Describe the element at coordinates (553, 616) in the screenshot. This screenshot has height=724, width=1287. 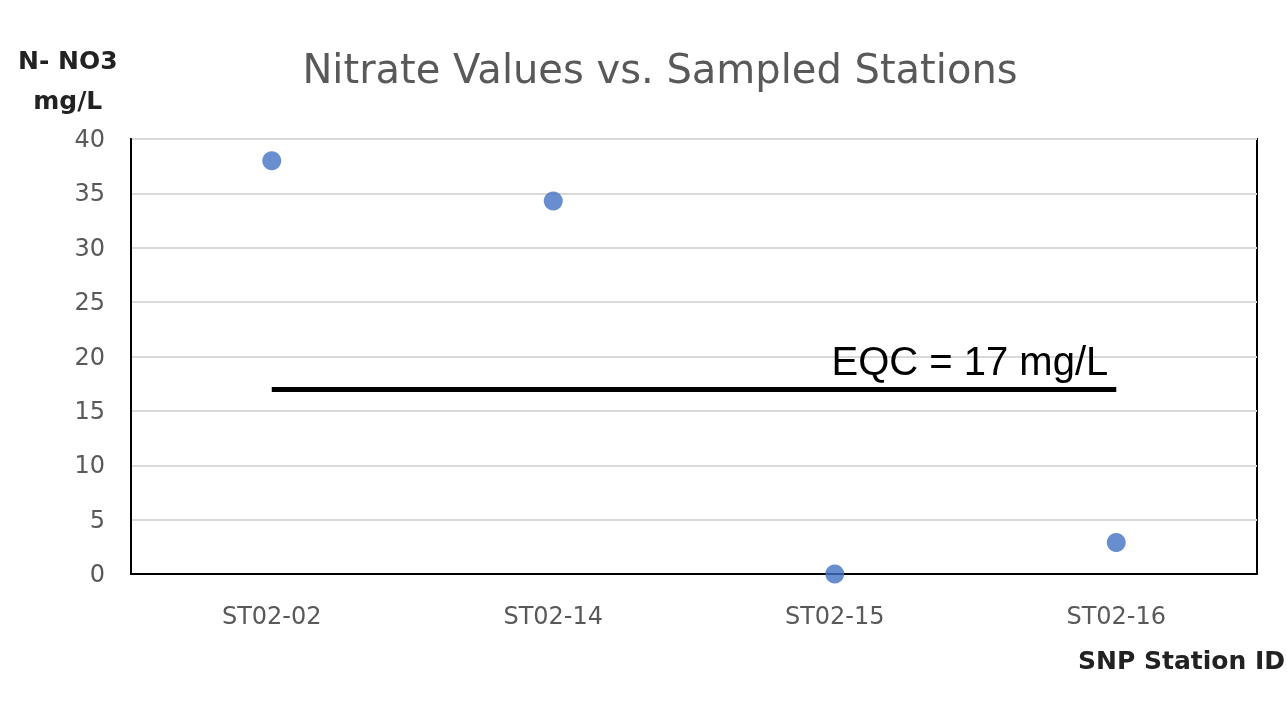
I see `x-tick-label: ST02-14` at that location.